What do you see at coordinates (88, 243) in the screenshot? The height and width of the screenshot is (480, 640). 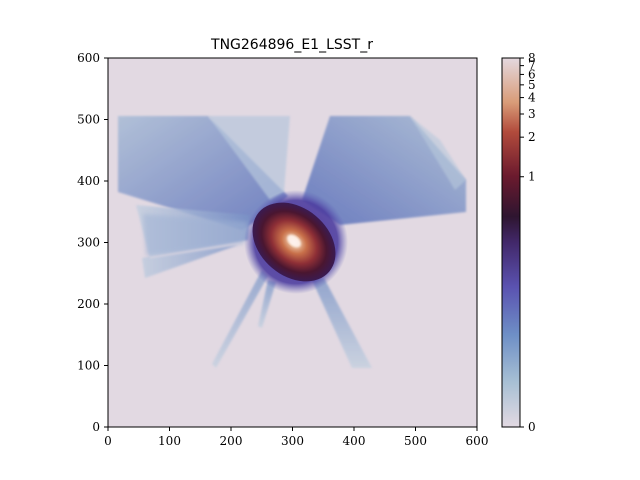 I see `y-tick-label: 300` at bounding box center [88, 243].